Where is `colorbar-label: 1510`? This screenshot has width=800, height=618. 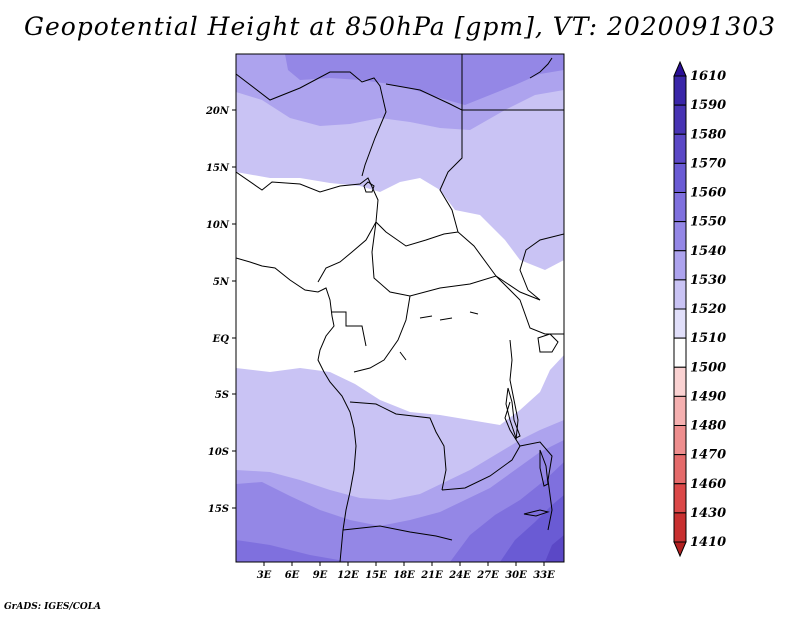
colorbar-label: 1510 is located at coordinates (708, 338).